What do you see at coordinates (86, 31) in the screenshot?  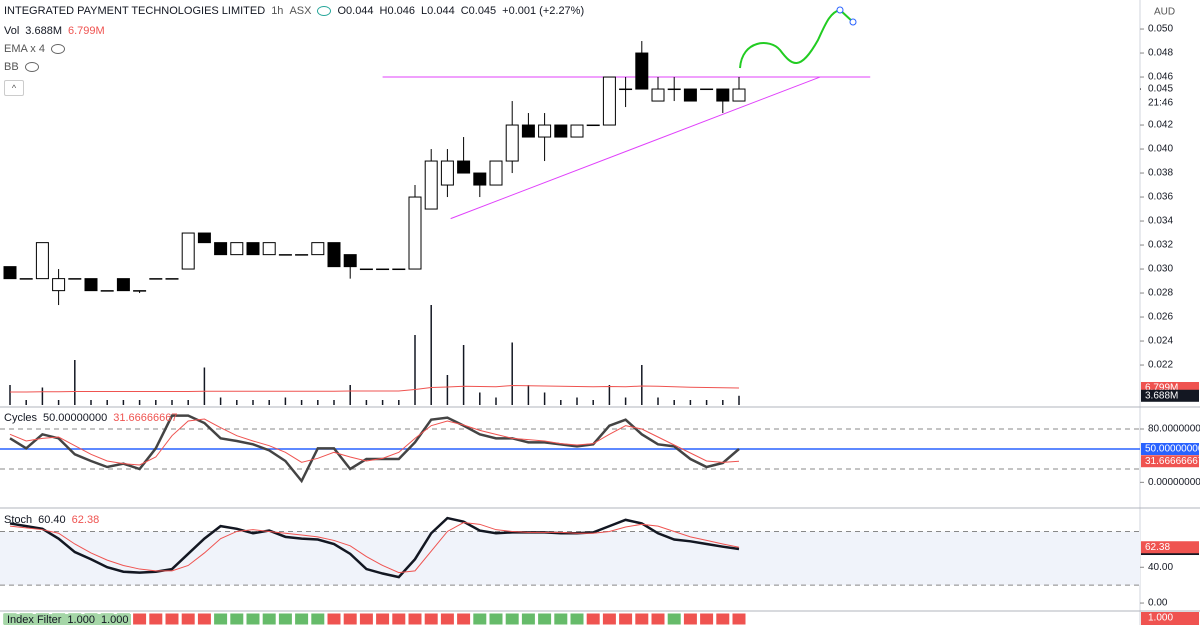 I see `vol-ma-value: 6.799M` at bounding box center [86, 31].